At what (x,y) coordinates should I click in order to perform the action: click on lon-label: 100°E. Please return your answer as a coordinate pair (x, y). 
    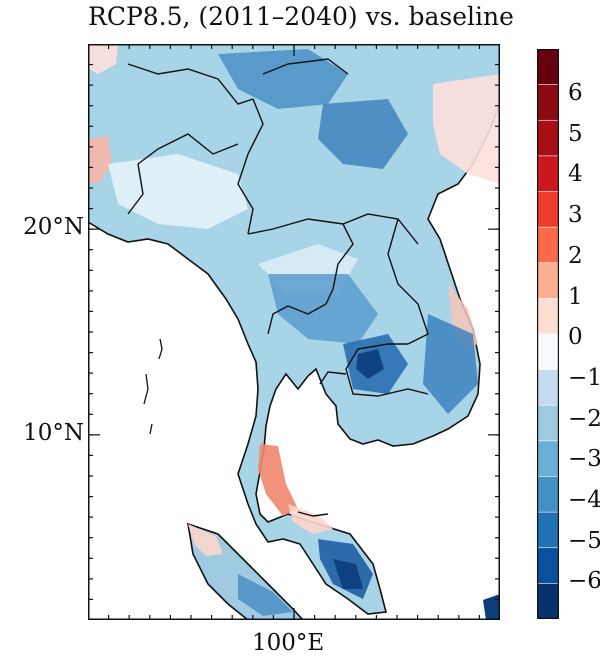
    Looking at the image, I should click on (288, 643).